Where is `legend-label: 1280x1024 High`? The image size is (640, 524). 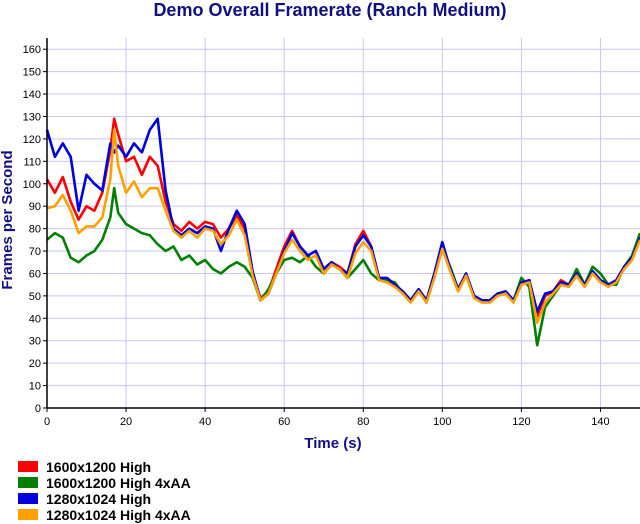 legend-label: 1280x1024 High is located at coordinates (98, 499).